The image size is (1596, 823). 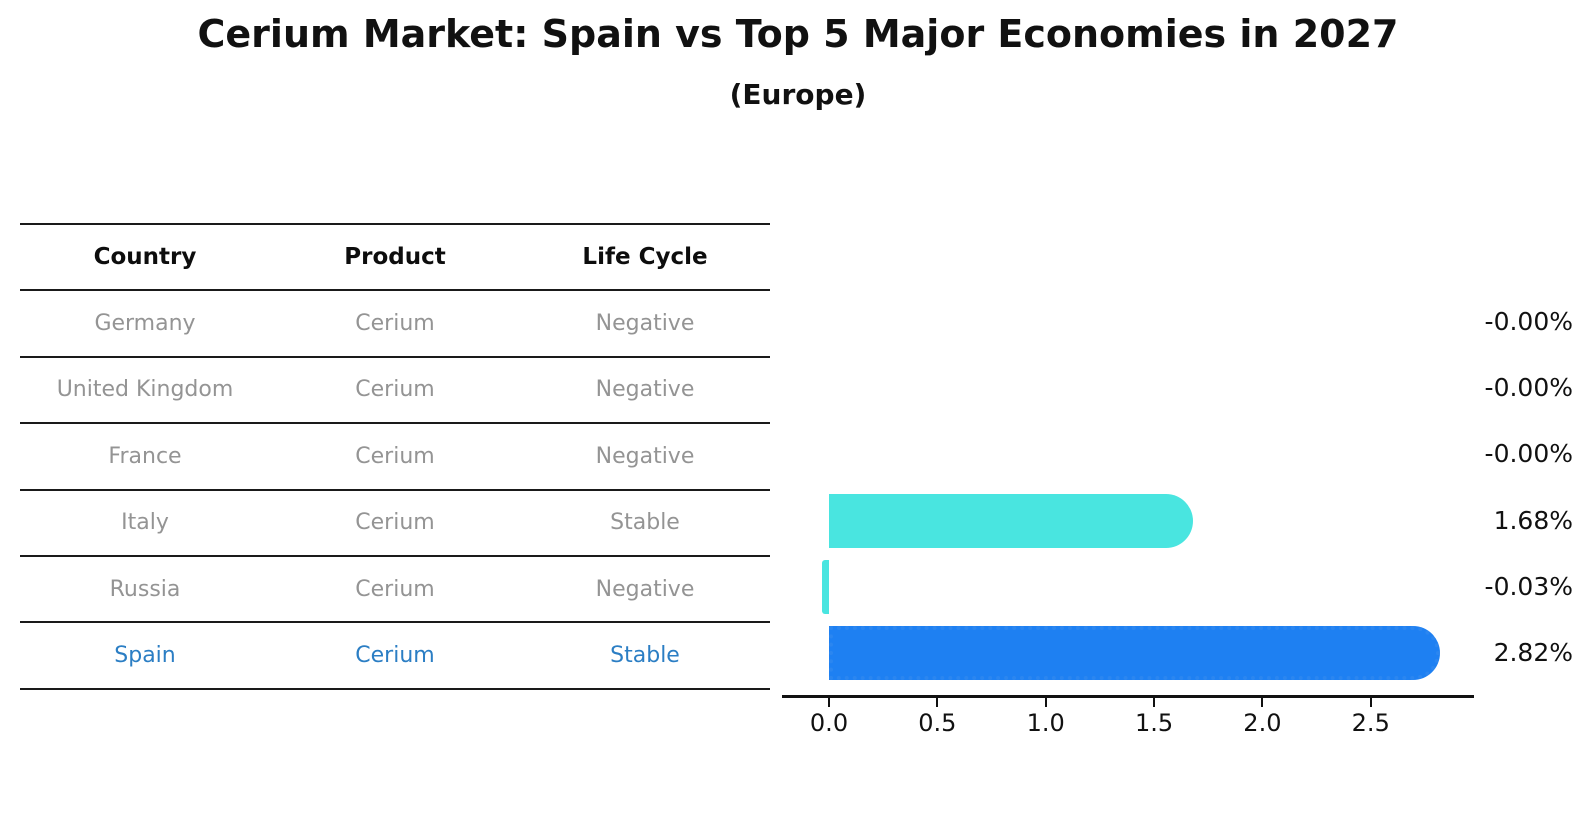 I want to click on x-axis-line, so click(x=1128, y=696).